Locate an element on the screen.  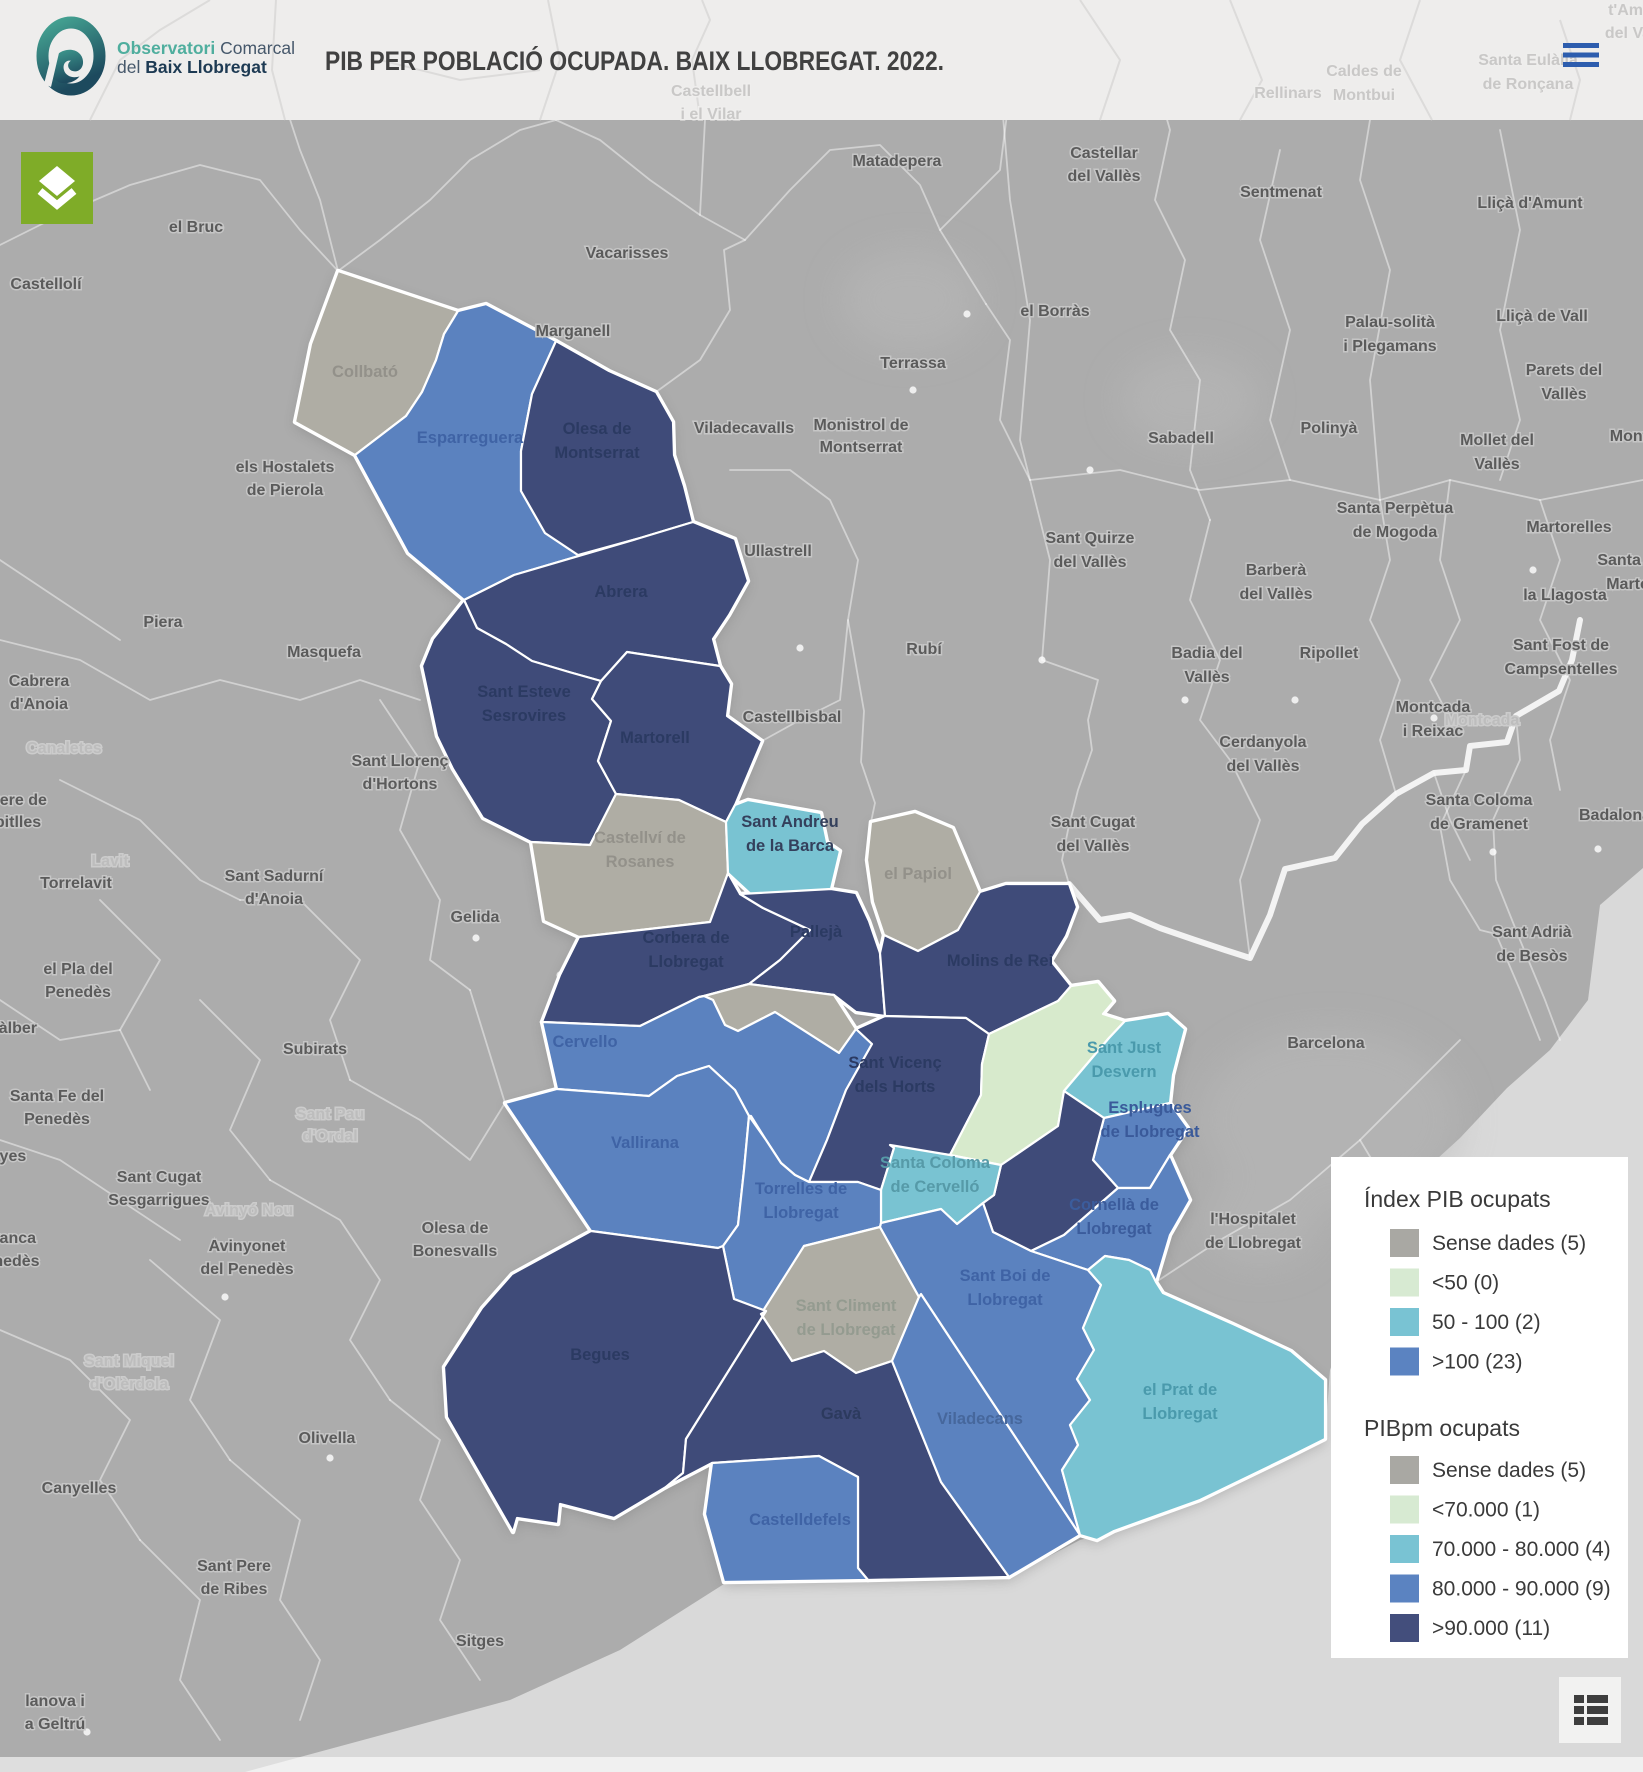
svg-text: Sant Fost de is located at coordinates (1561, 645).